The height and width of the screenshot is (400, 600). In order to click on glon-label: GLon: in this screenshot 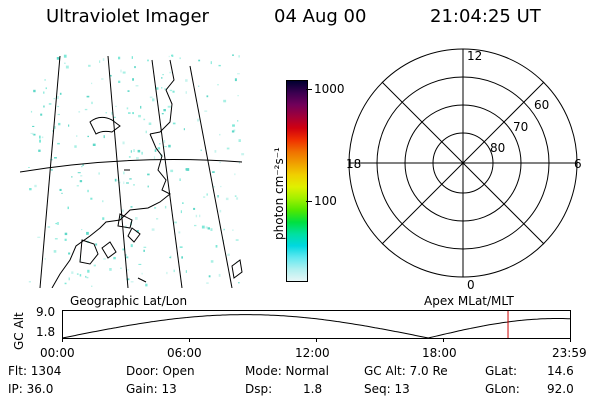, I will do `click(502, 389)`.